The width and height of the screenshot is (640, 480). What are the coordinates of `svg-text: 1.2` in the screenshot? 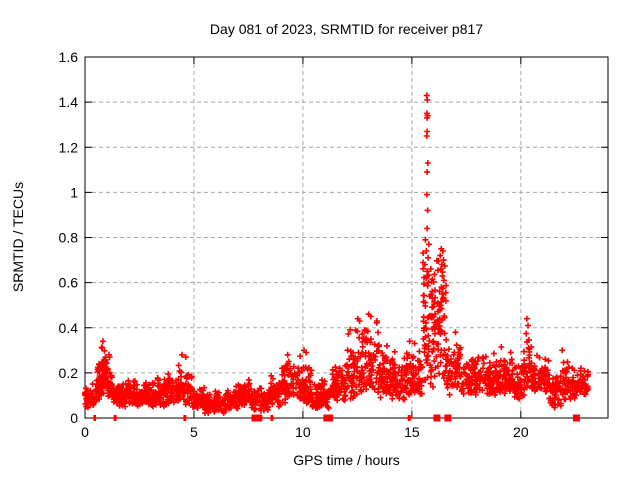 It's located at (69, 147).